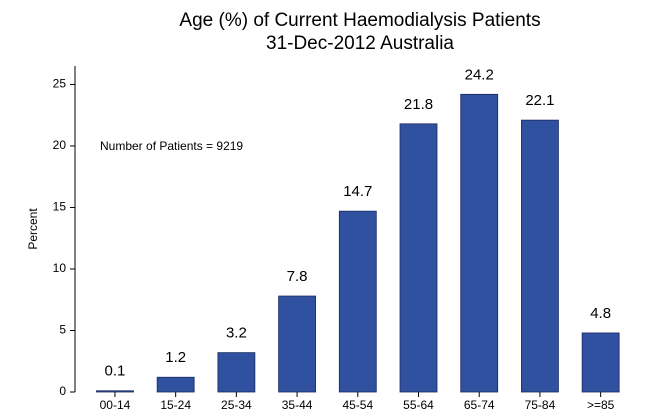  I want to click on value-label: 3.2, so click(236, 333).